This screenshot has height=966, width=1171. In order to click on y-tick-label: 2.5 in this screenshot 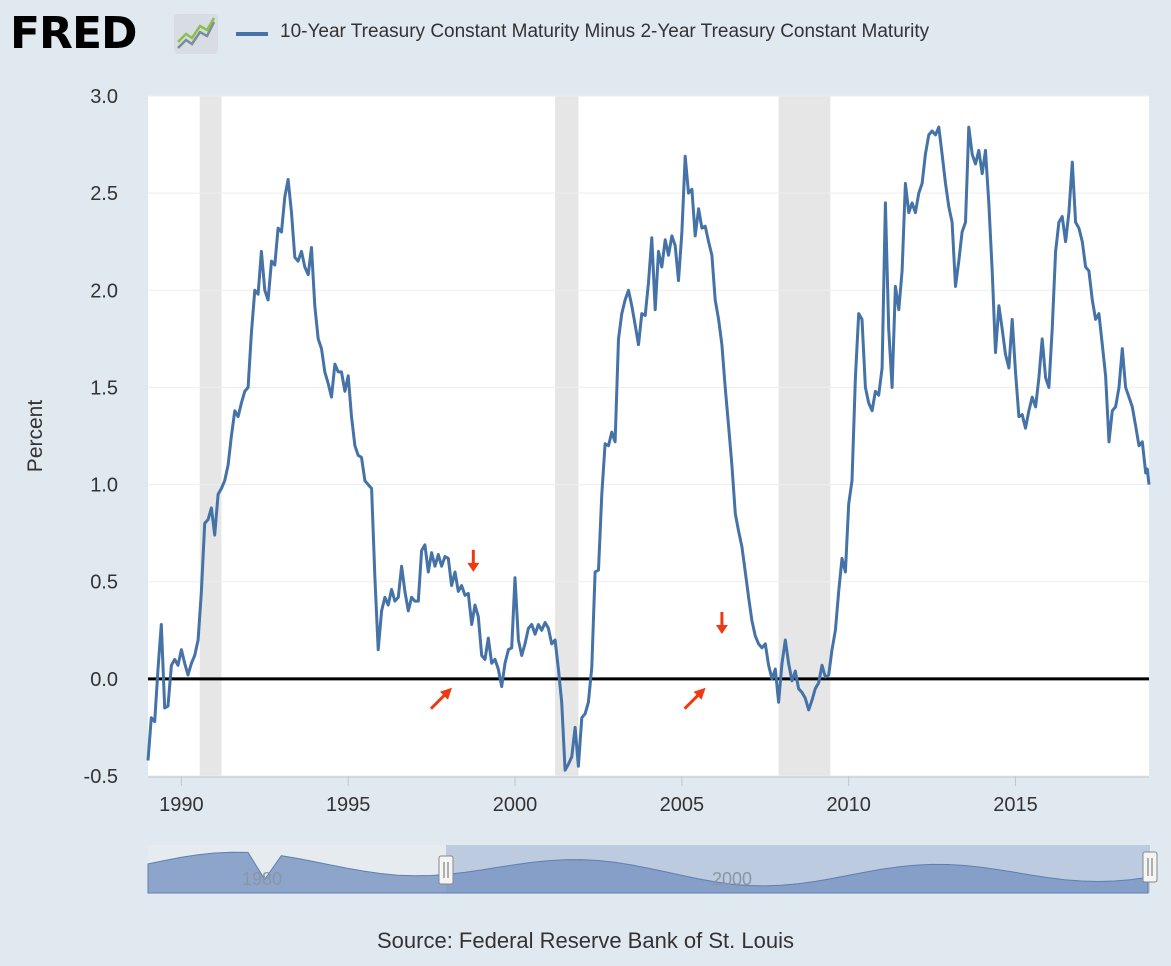, I will do `click(104, 194)`.